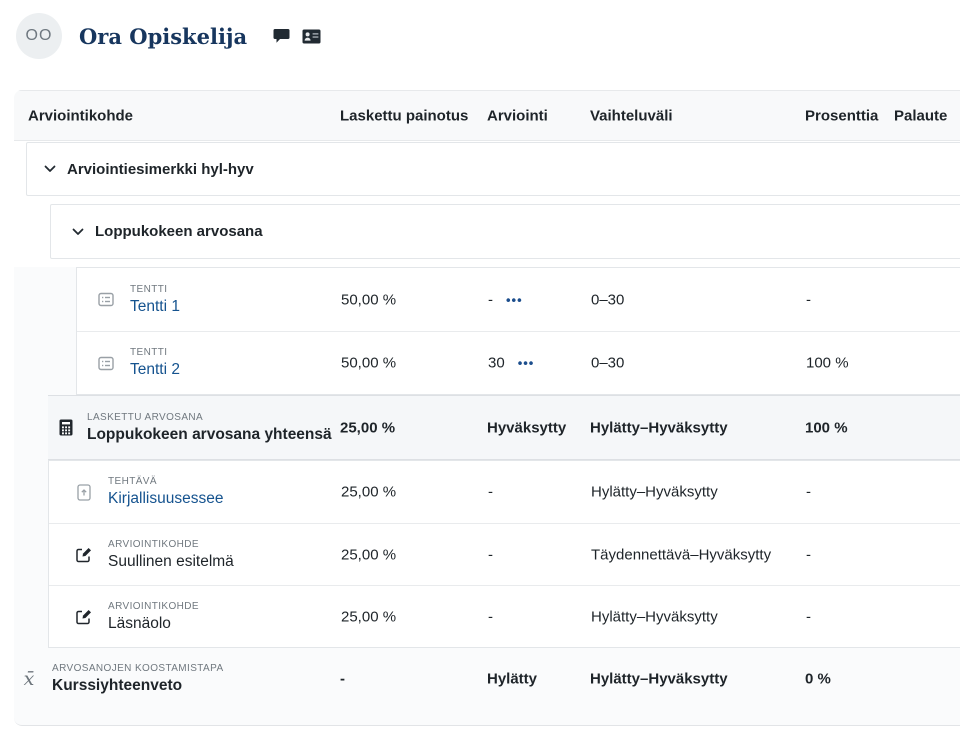  Describe the element at coordinates (155, 369) in the screenshot. I see `item-link: Tentti 2` at that location.